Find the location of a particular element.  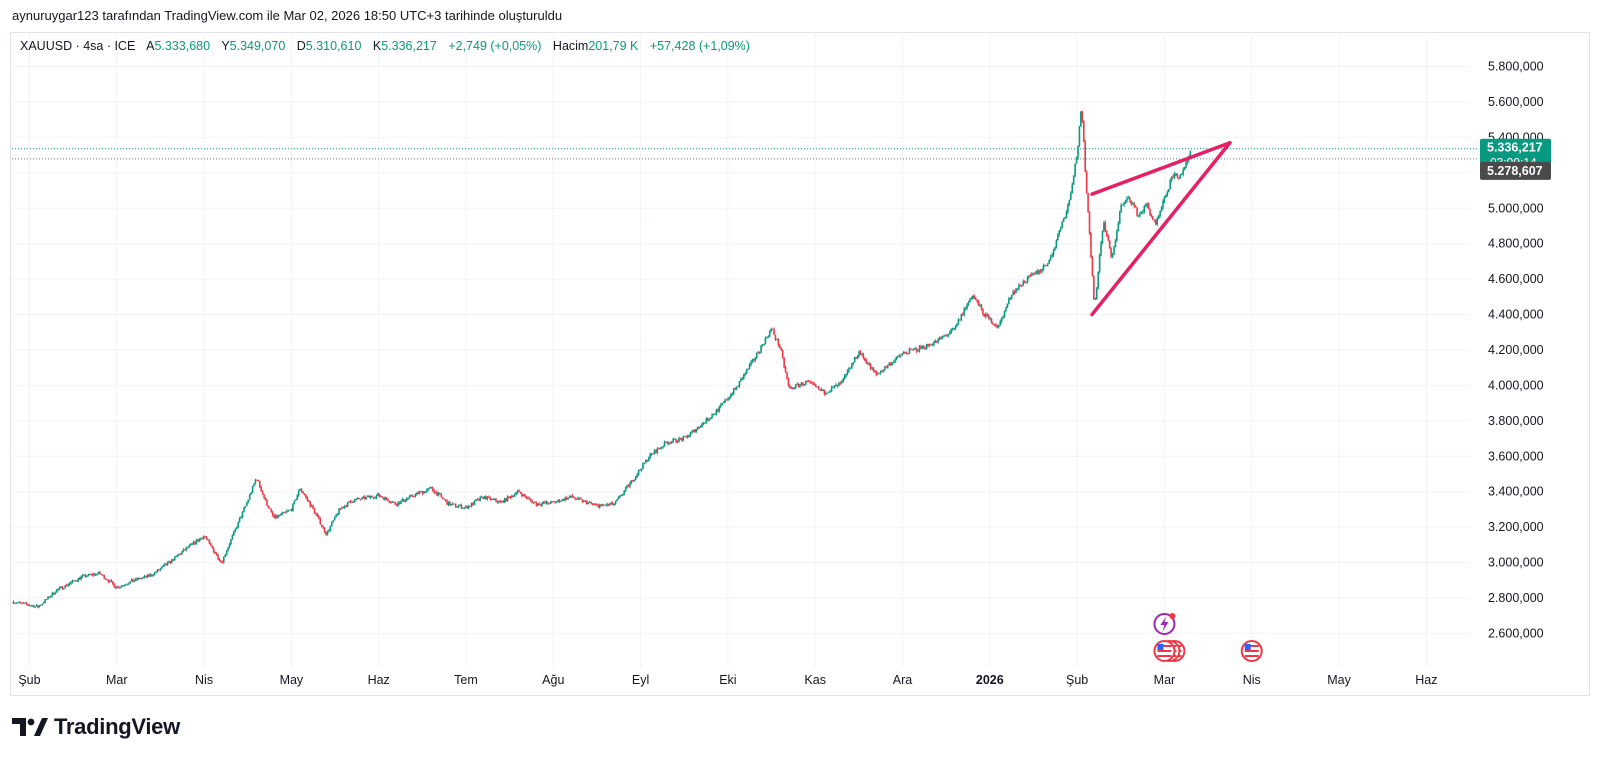

tradingview-logo: TradingView is located at coordinates (96, 727).